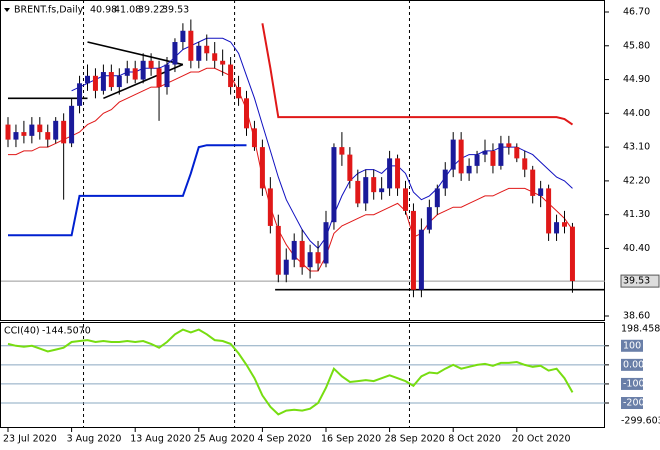  What do you see at coordinates (634, 383) in the screenshot?
I see `cci-tick-label: -100` at bounding box center [634, 383].